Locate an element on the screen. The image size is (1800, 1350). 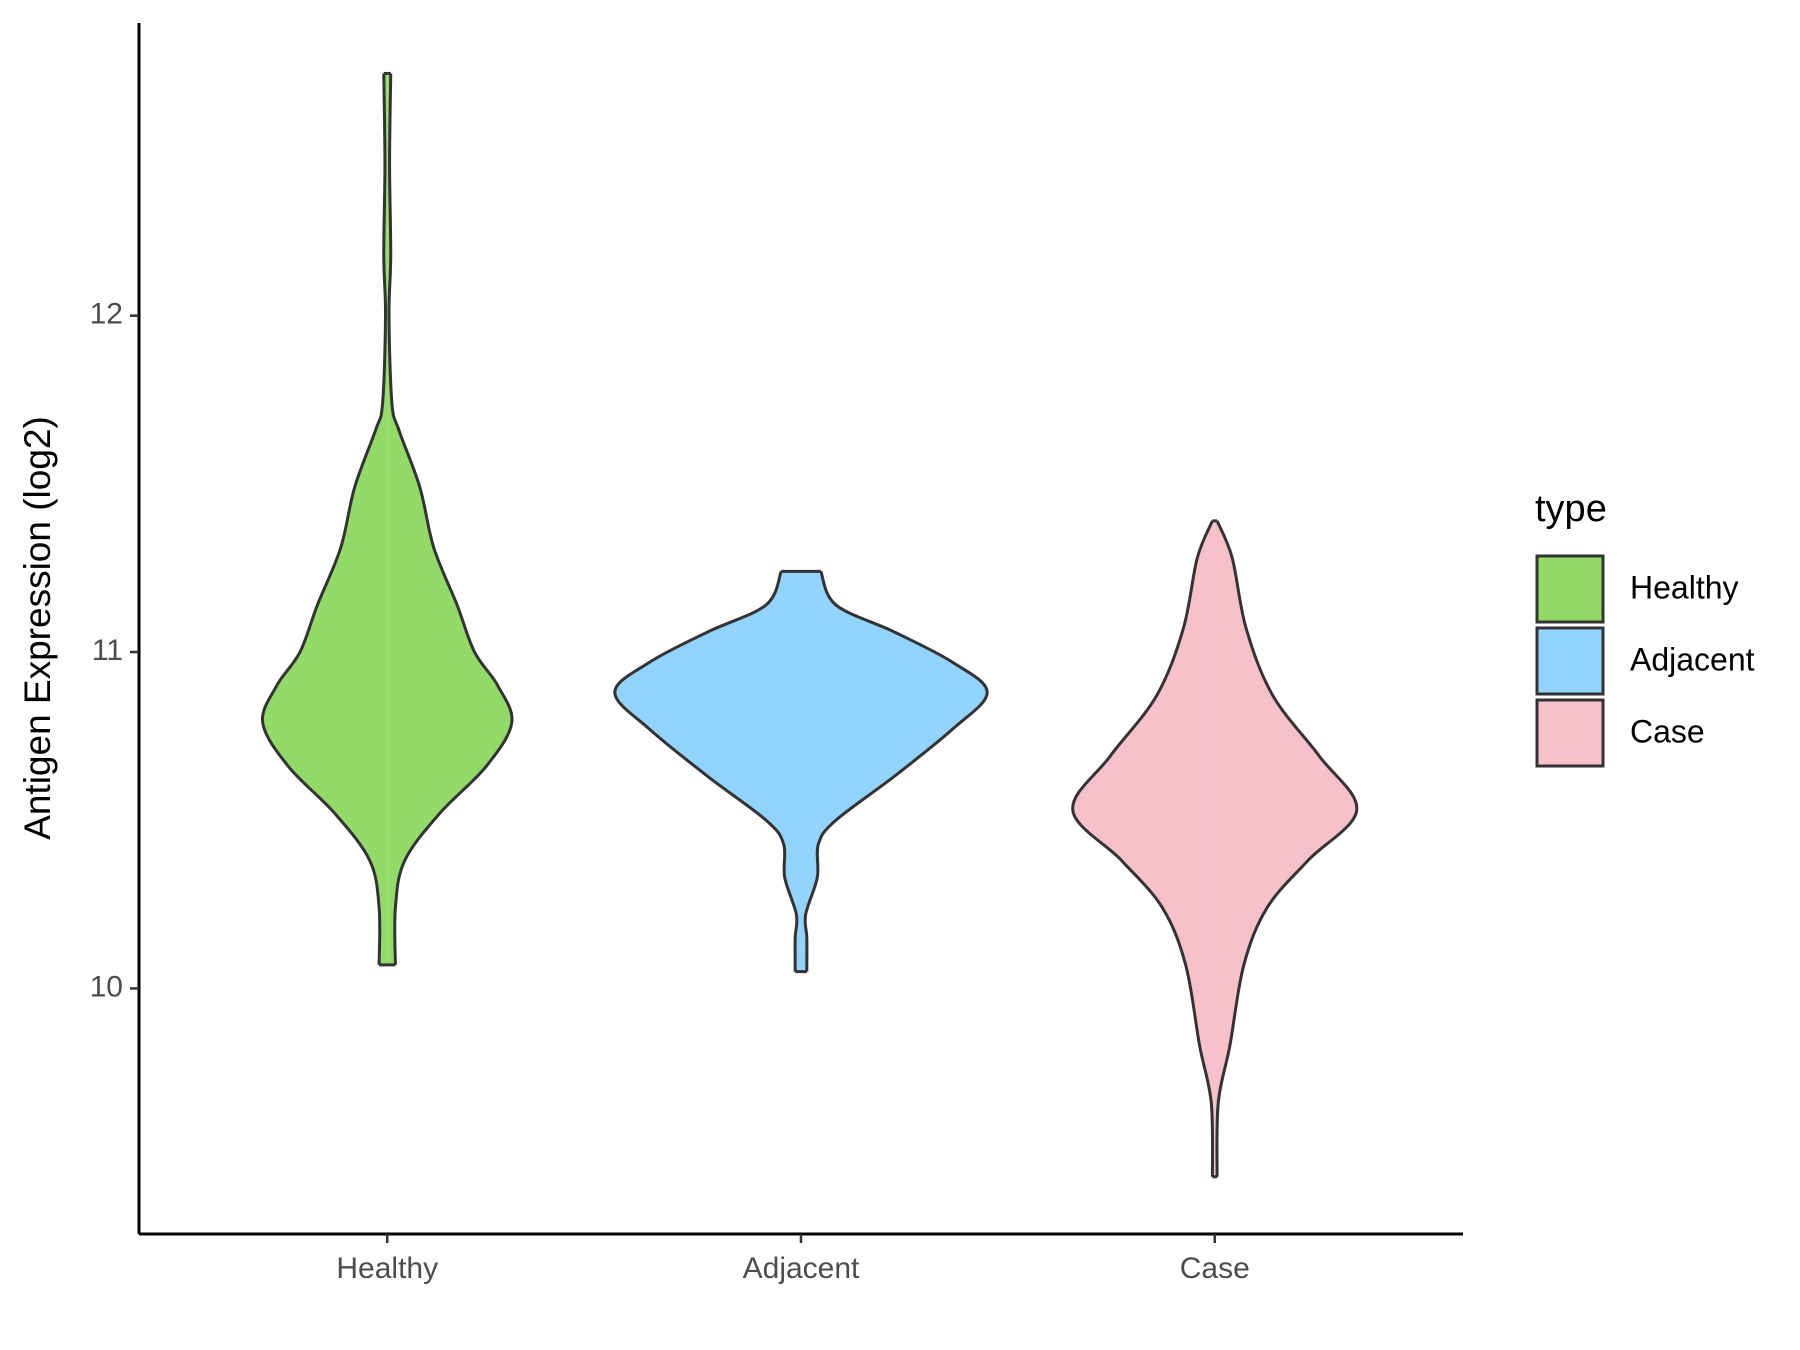
y-tick-label: 12 is located at coordinates (106, 314).